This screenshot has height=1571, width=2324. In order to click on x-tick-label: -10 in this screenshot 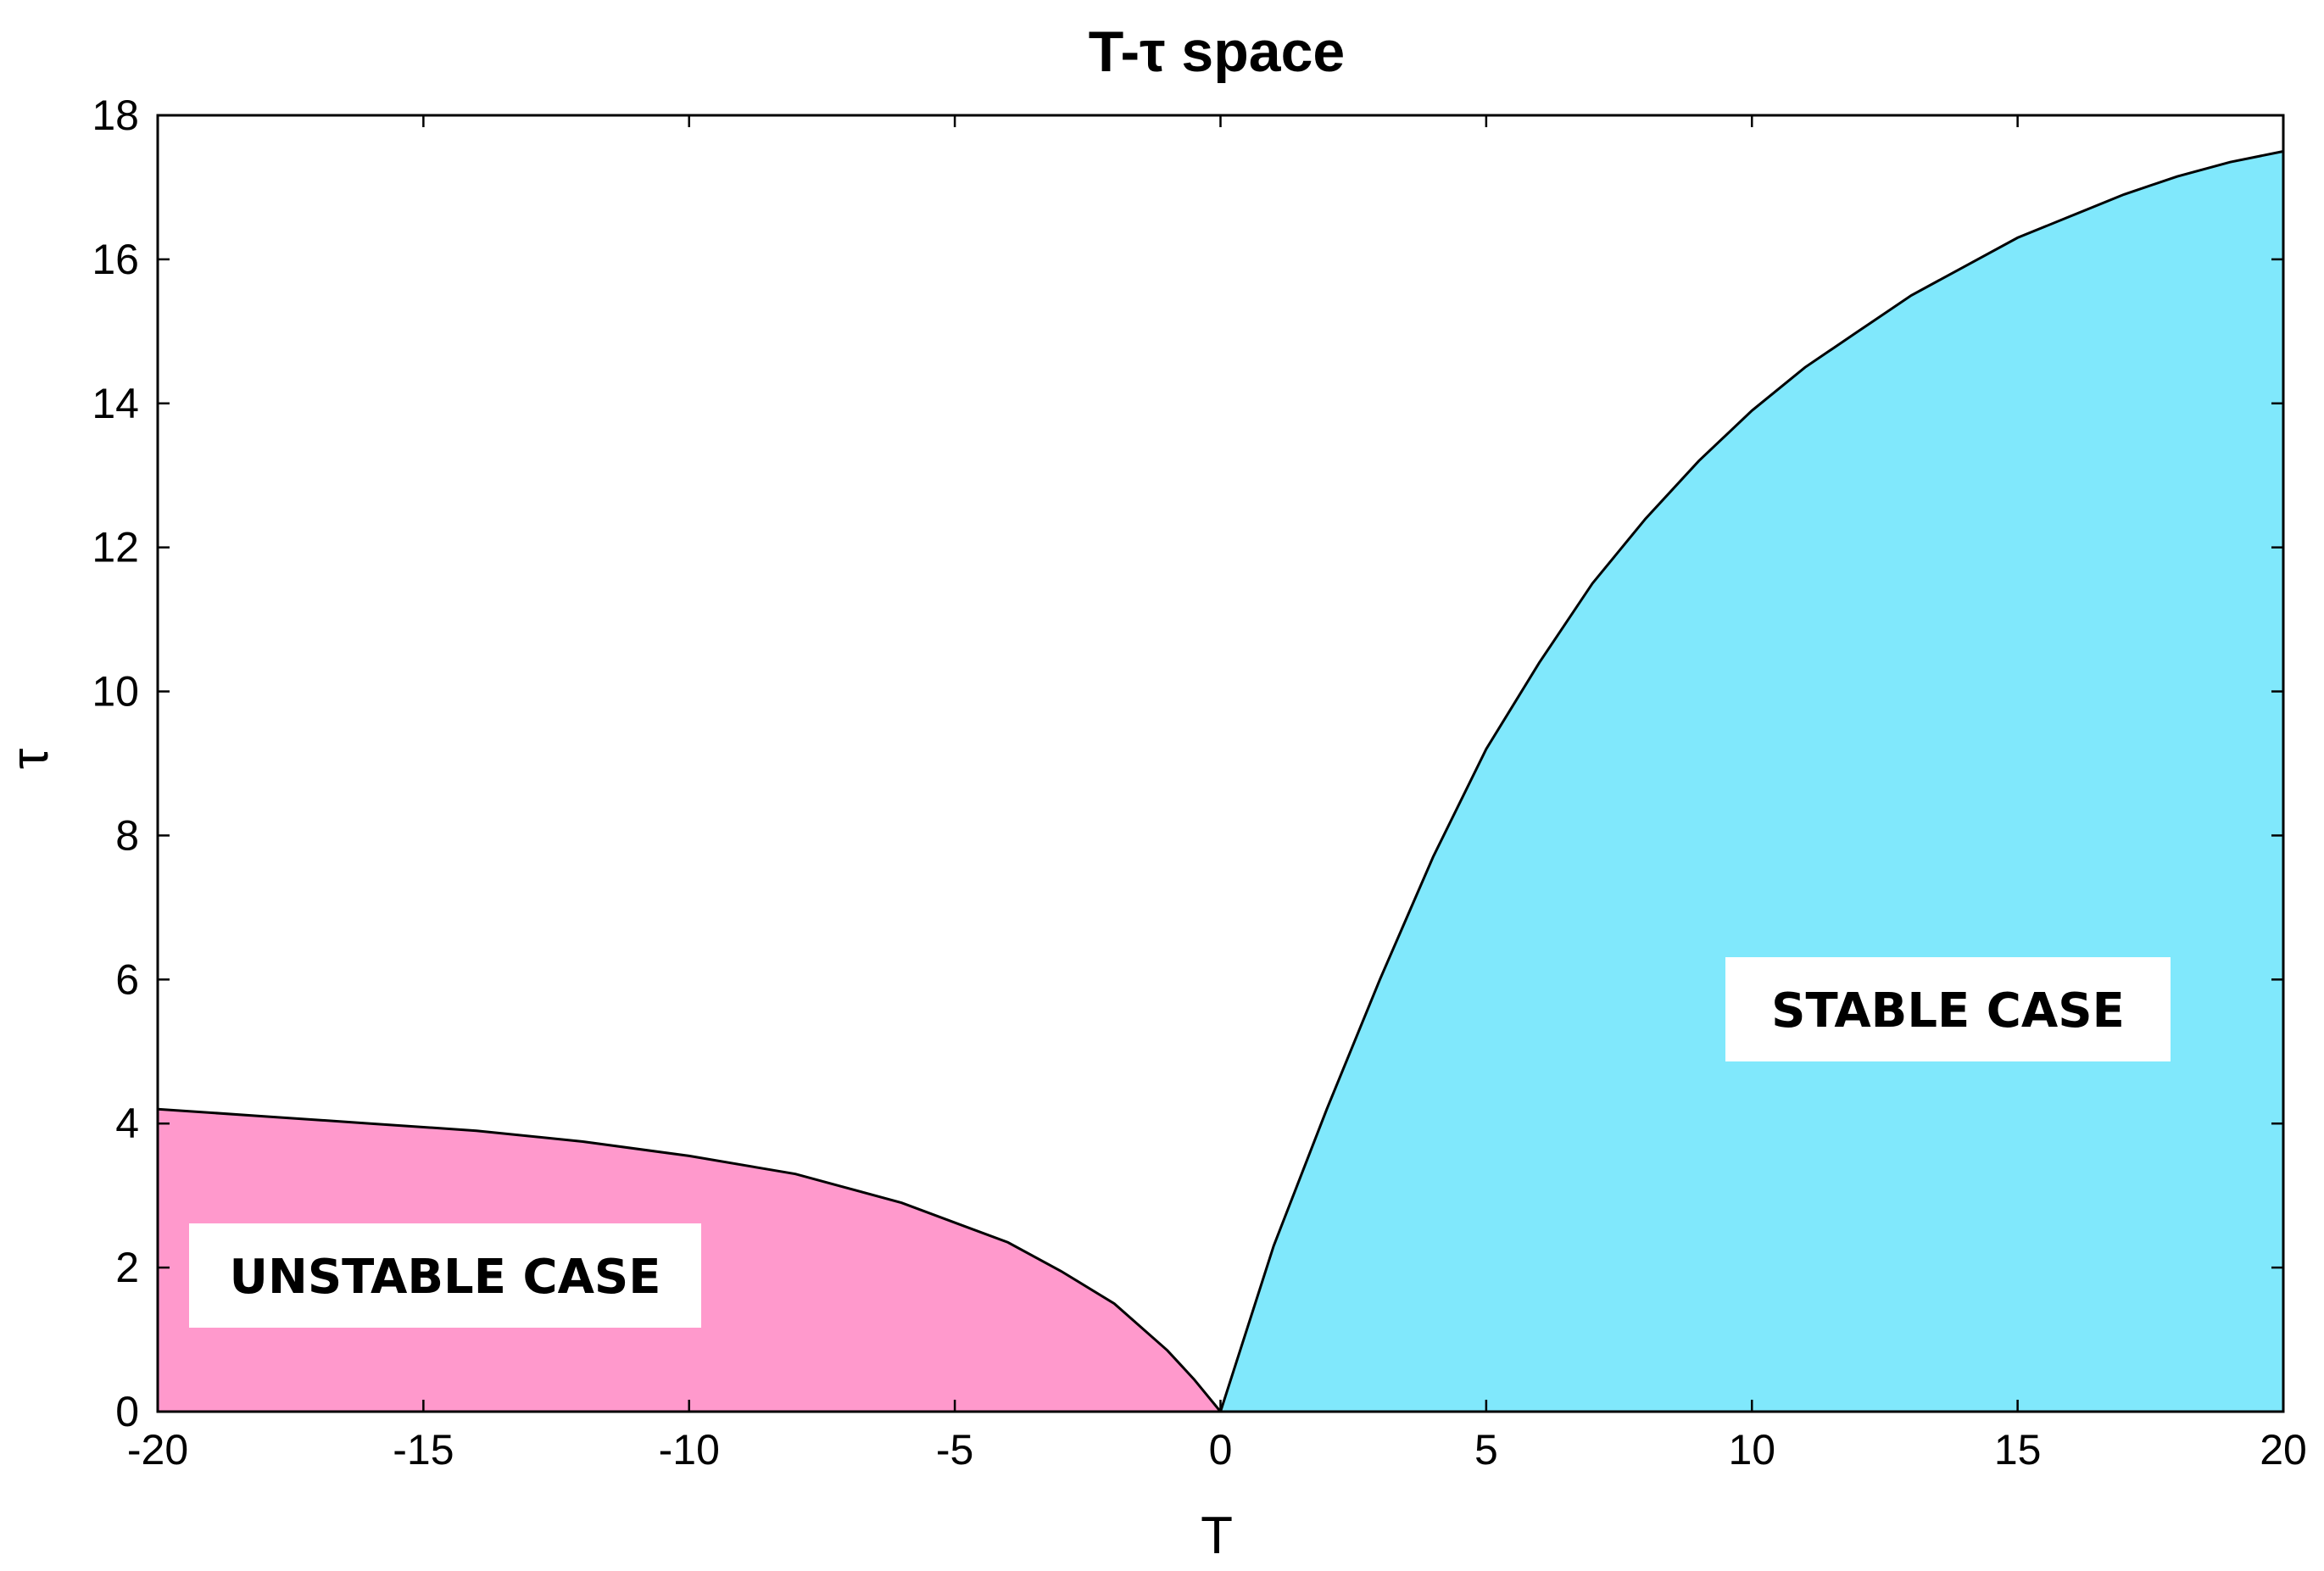, I will do `click(690, 1450)`.